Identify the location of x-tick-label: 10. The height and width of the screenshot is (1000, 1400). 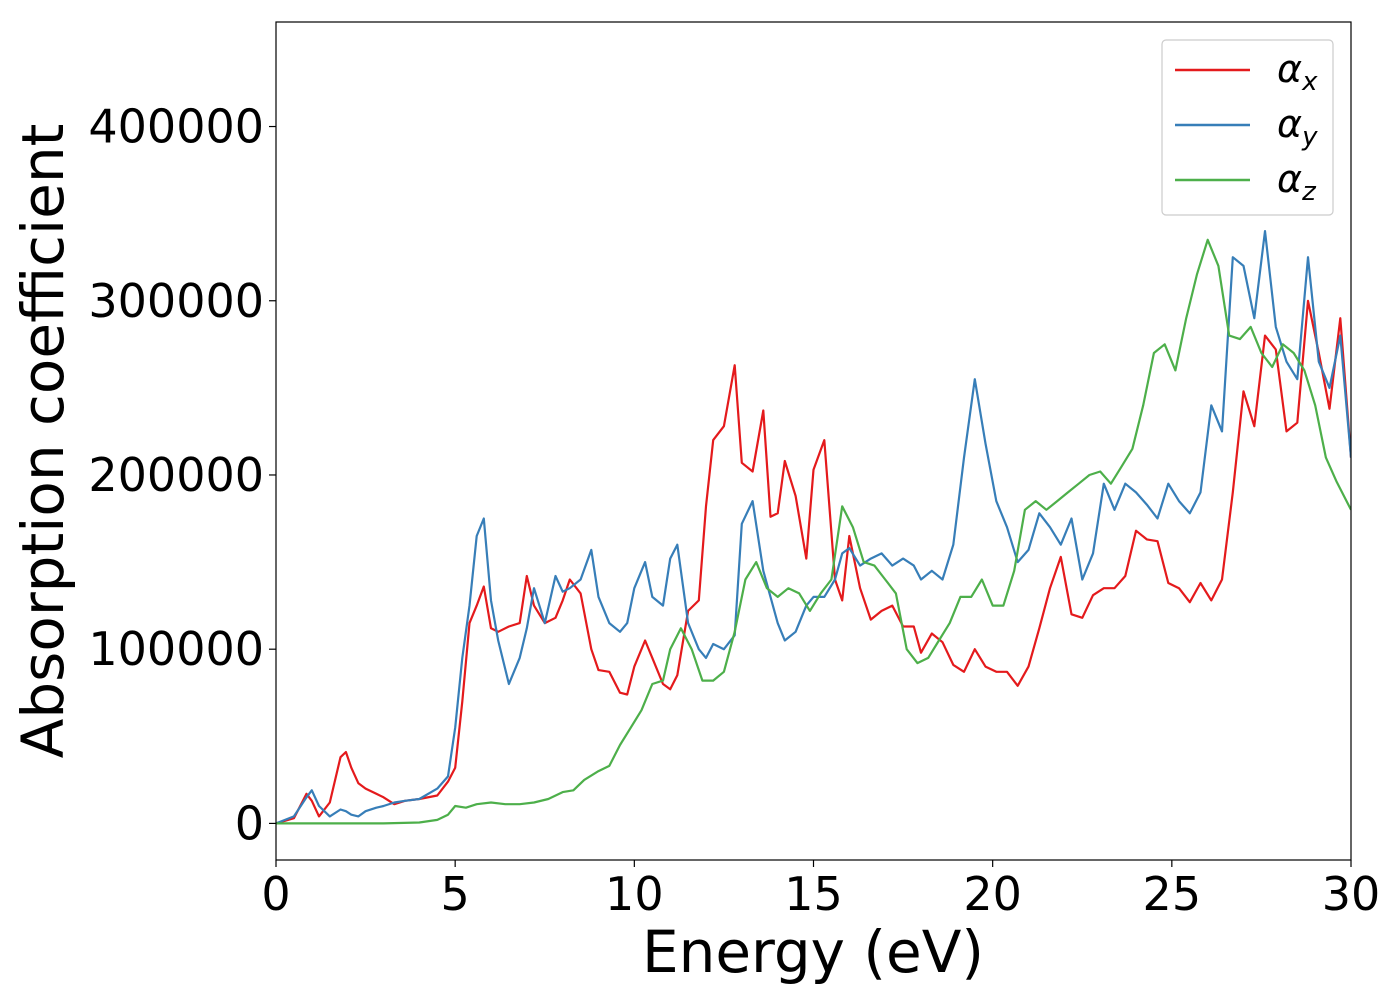
(634, 894).